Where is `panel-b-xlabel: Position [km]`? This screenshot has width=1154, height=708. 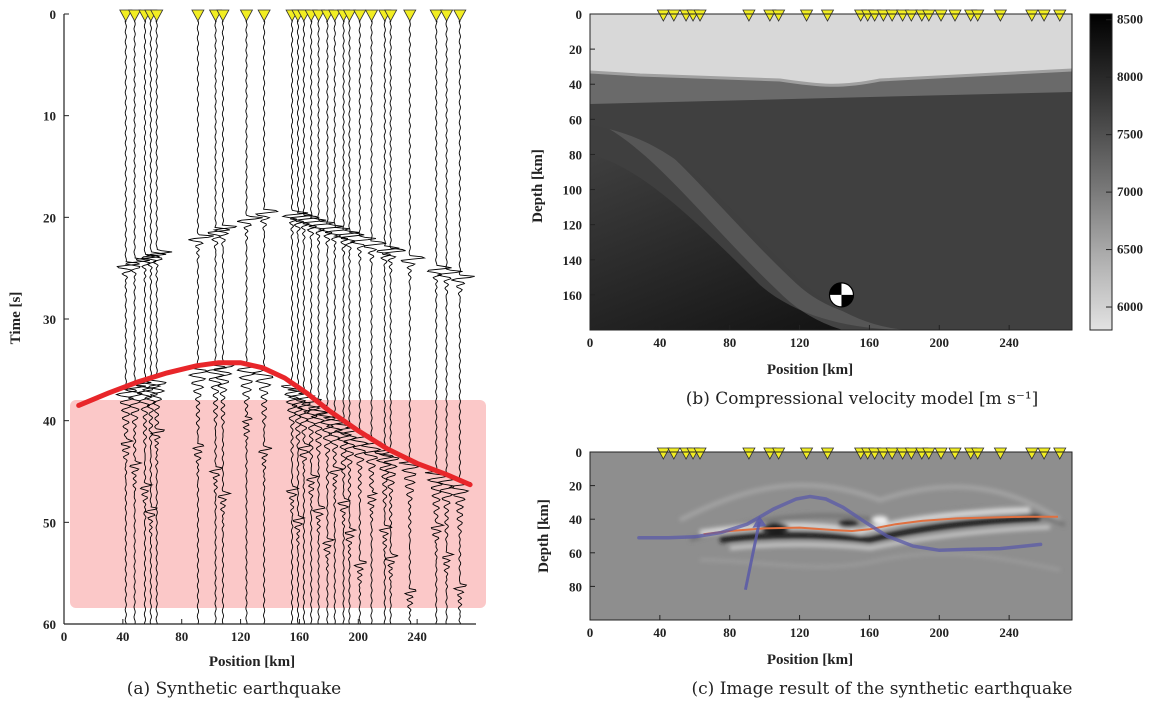 panel-b-xlabel: Position [km] is located at coordinates (810, 370).